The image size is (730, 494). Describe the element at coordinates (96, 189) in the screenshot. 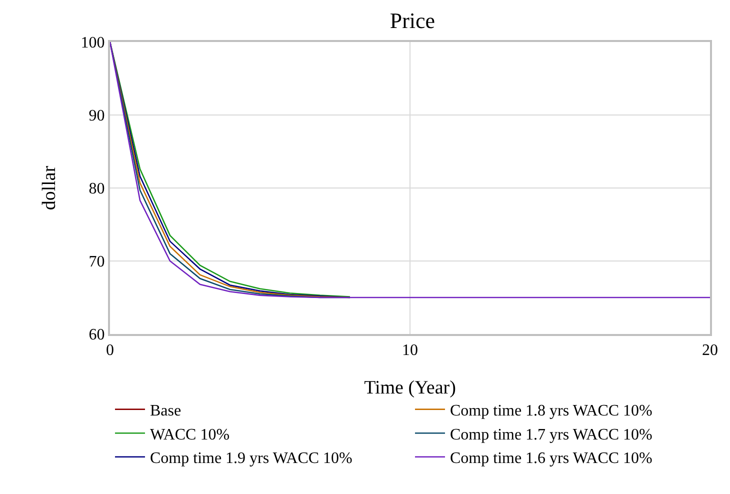

I see `y-tick-label: 80` at that location.